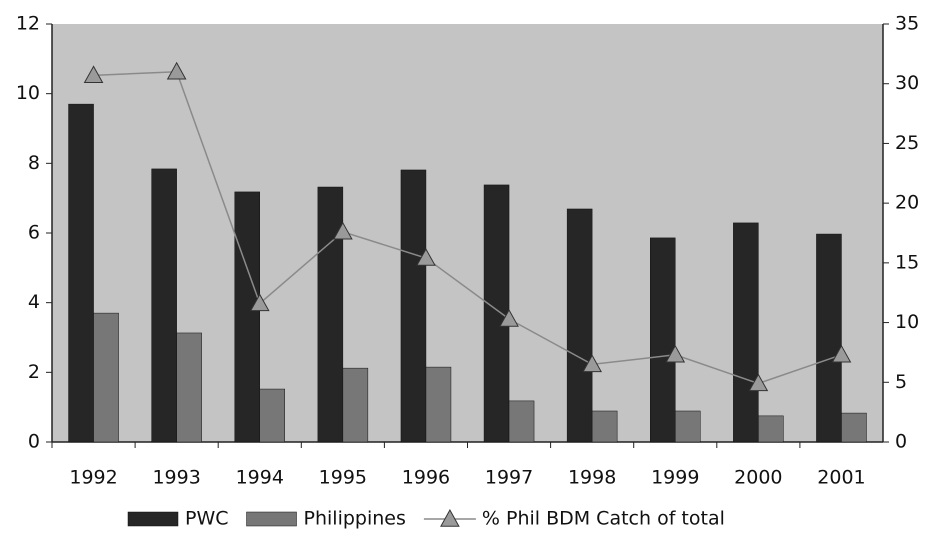 Image resolution: width=933 pixels, height=533 pixels. I want to click on y2-tick-label: 10, so click(907, 322).